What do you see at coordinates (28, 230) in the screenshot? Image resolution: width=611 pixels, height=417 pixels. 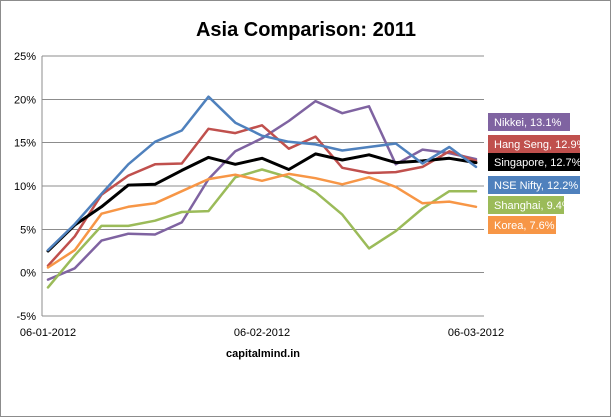 I see `y-tick-label: 5%` at bounding box center [28, 230].